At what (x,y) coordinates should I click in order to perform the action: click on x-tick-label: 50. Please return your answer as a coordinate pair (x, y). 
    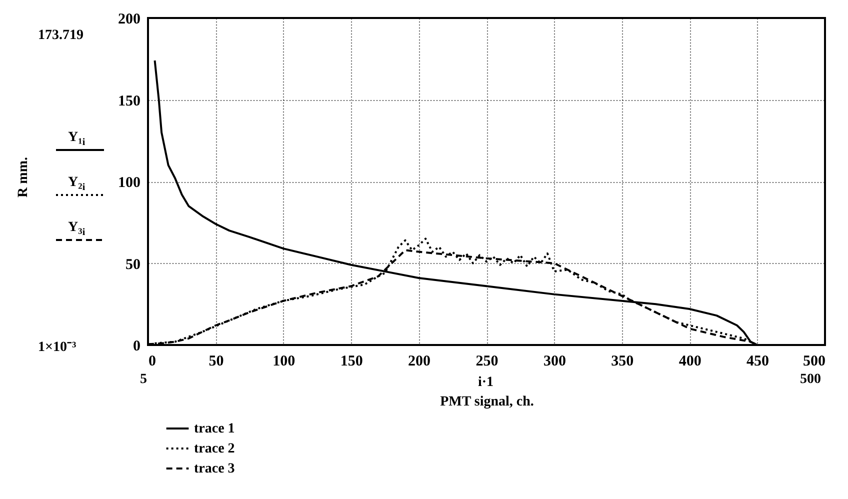
    Looking at the image, I should click on (216, 362).